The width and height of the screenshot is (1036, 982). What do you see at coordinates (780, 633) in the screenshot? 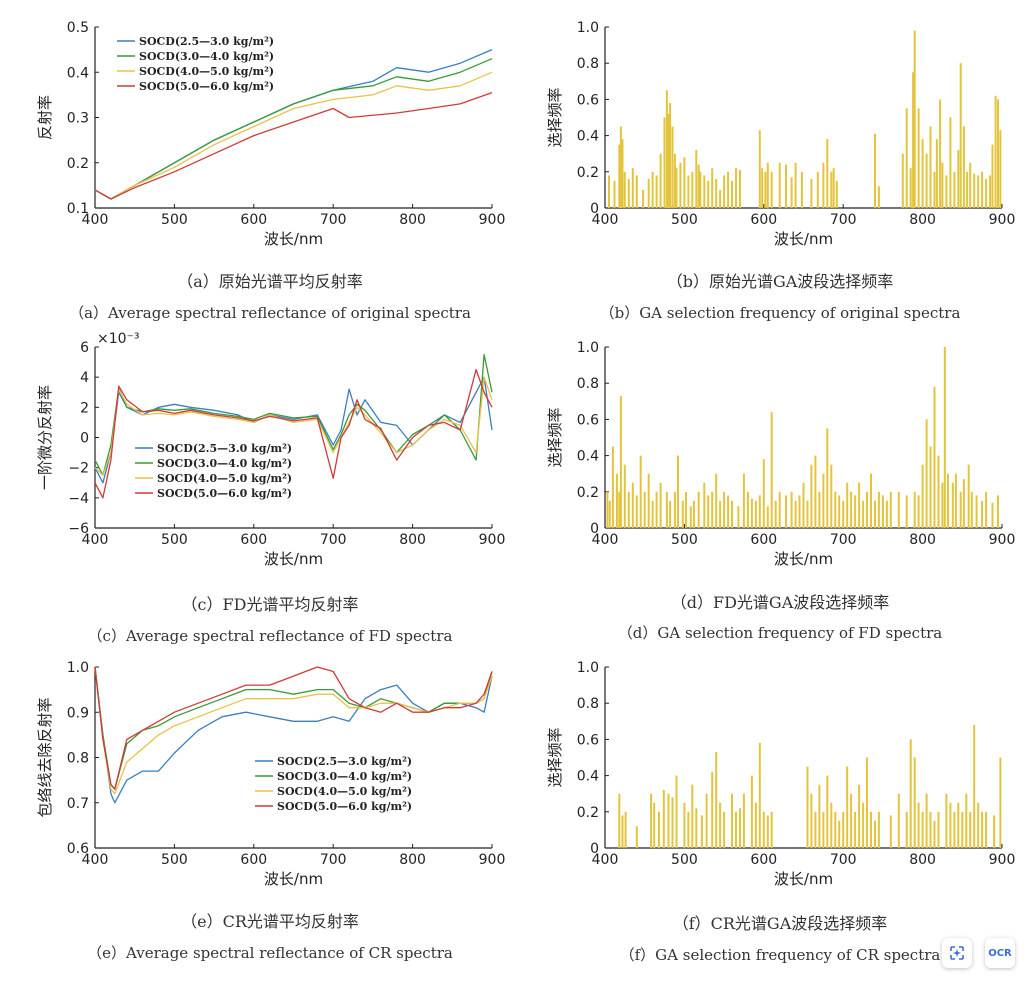
I see `caption-d-en: （d）GA selection frequency of FD spectra` at bounding box center [780, 633].